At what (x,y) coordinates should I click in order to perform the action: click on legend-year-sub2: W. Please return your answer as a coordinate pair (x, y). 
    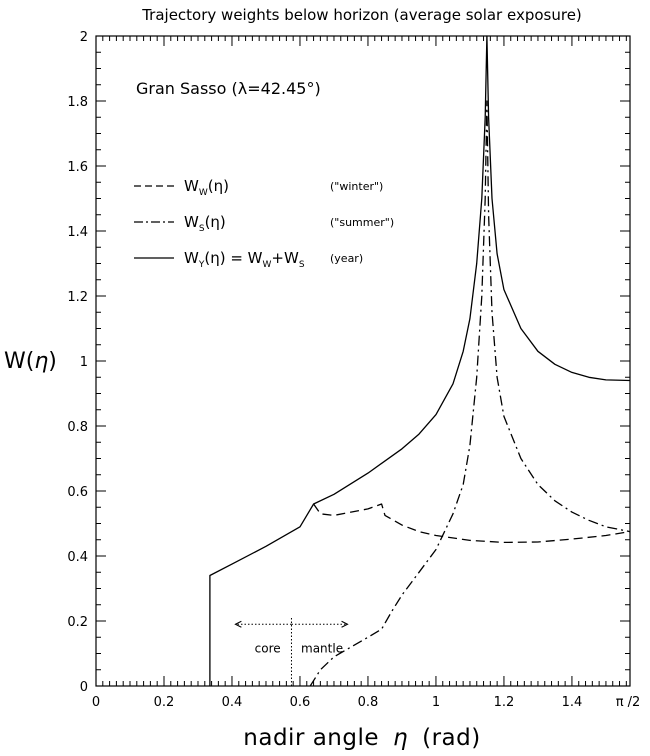
    Looking at the image, I should click on (267, 265).